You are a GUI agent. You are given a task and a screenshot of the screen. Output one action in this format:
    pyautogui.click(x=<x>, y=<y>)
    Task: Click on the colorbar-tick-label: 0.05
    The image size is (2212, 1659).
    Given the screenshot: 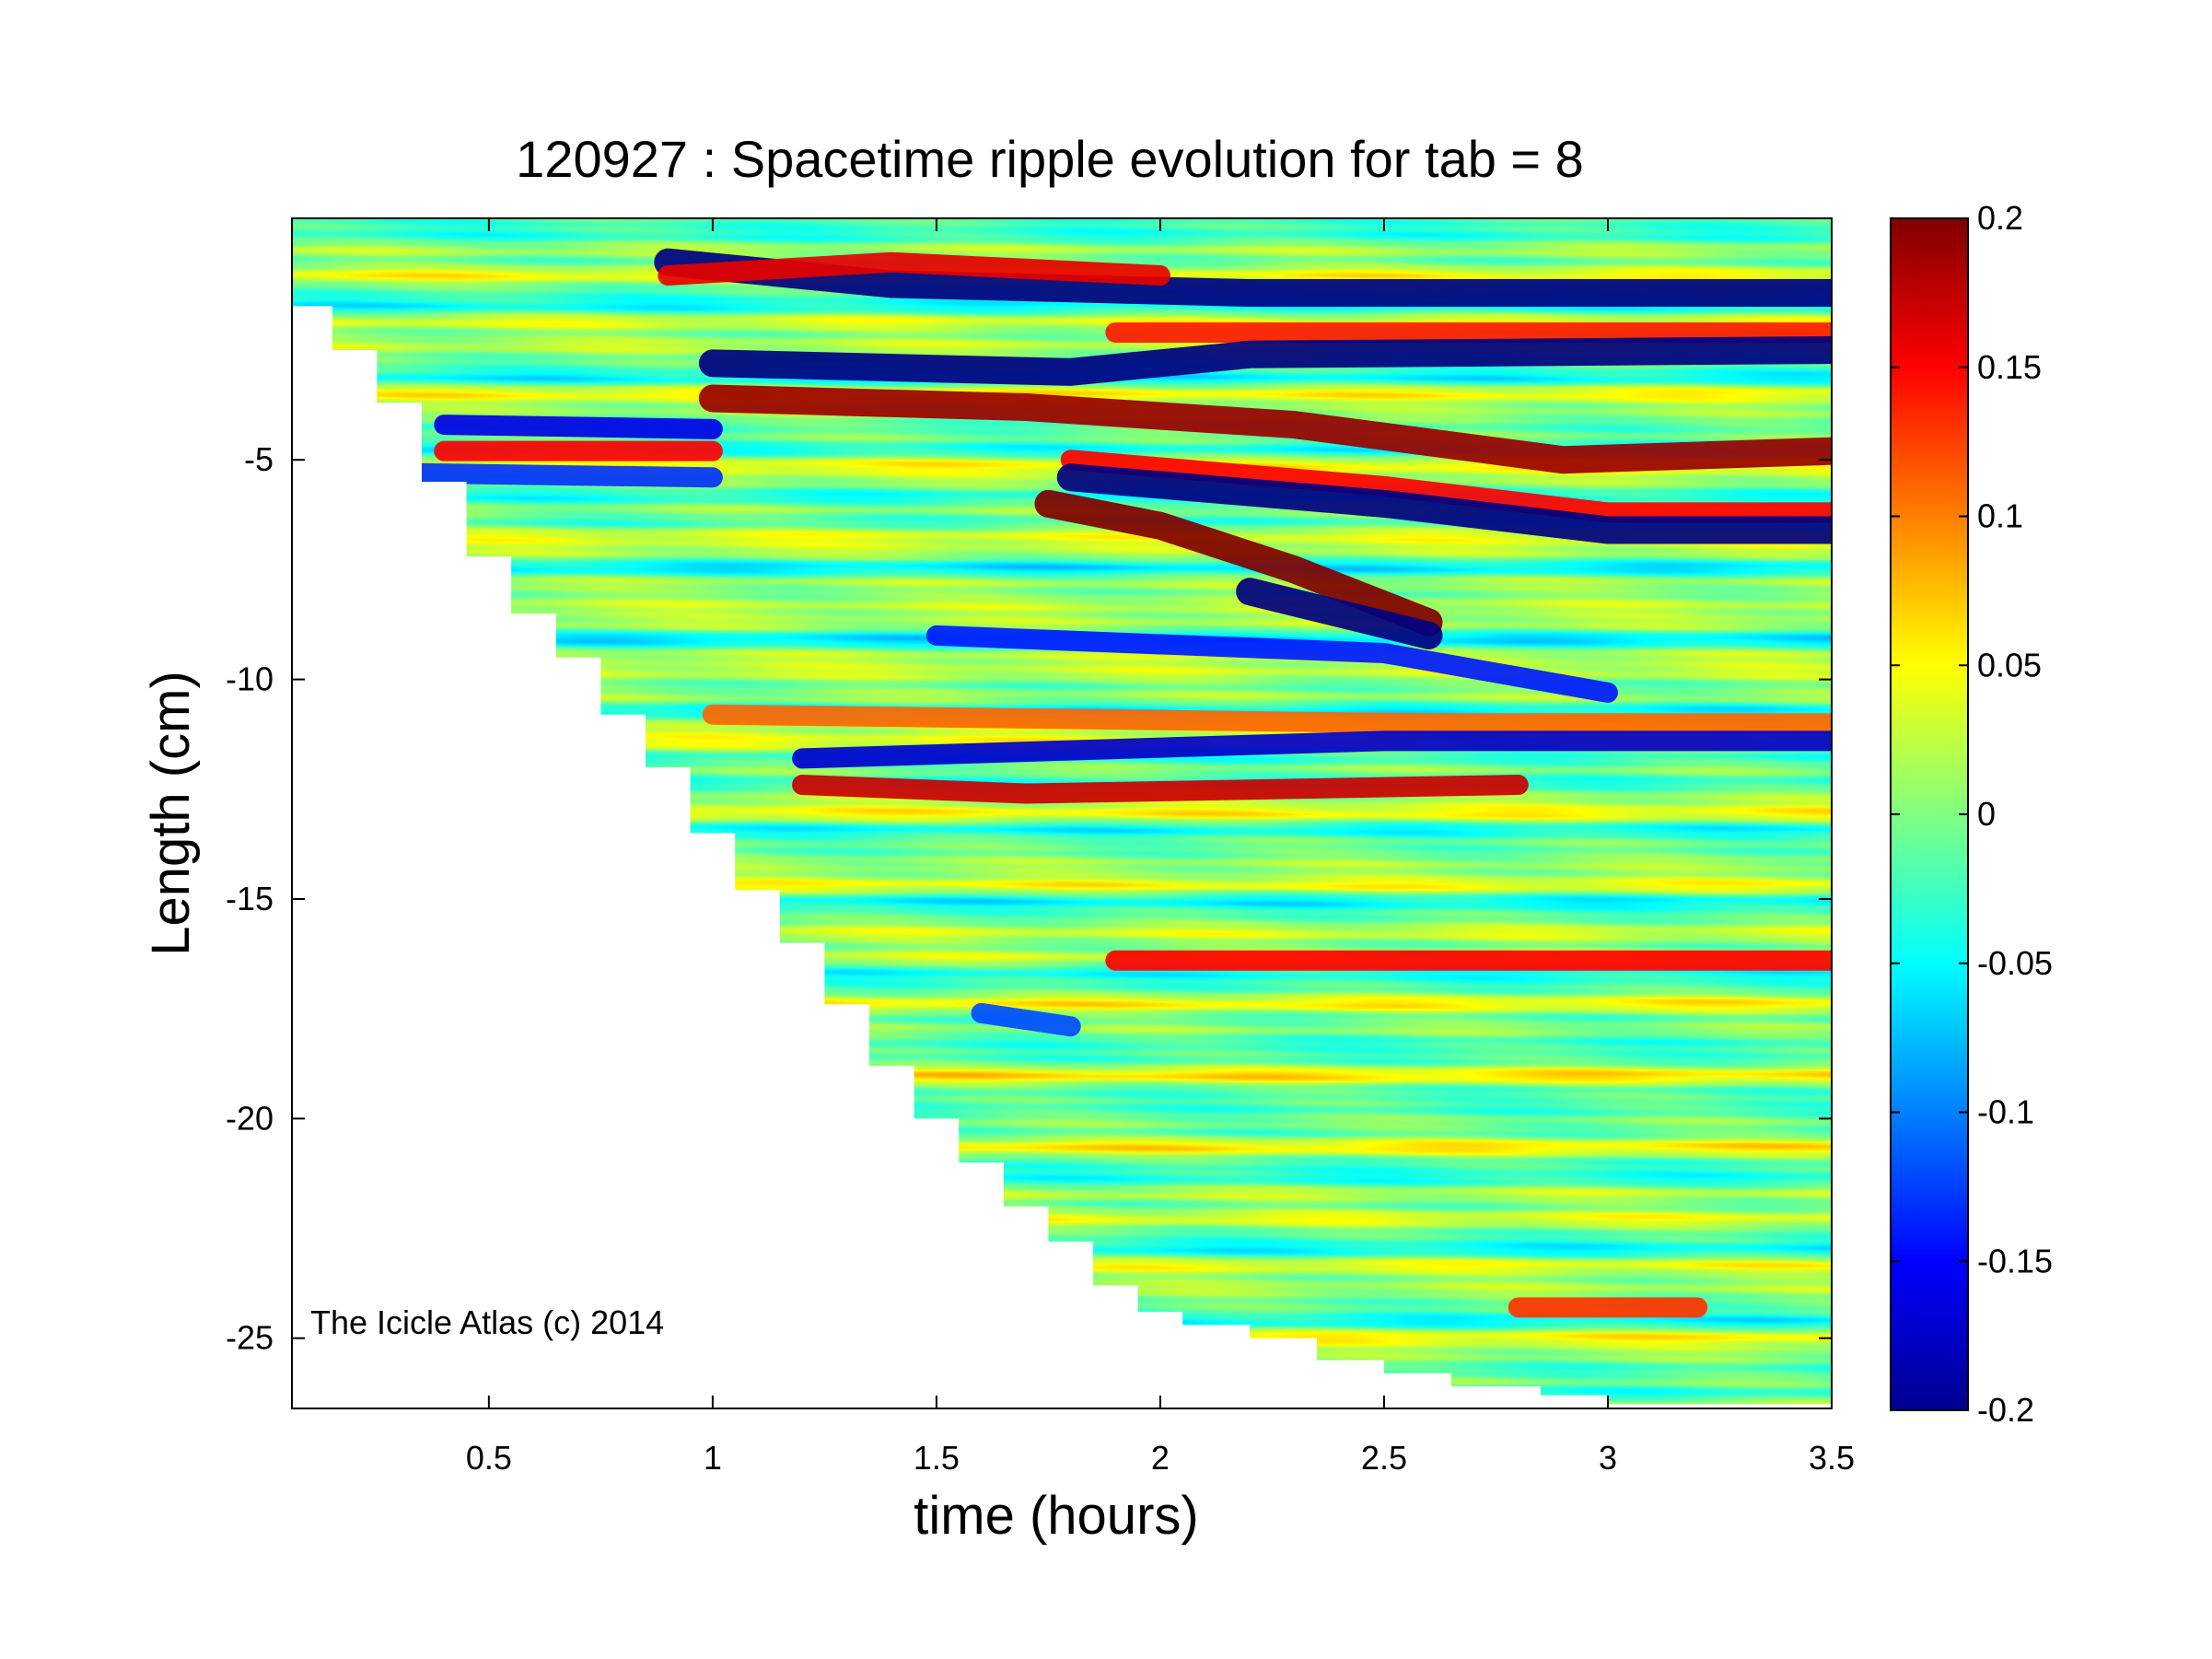 What is the action you would take?
    pyautogui.click(x=2010, y=664)
    